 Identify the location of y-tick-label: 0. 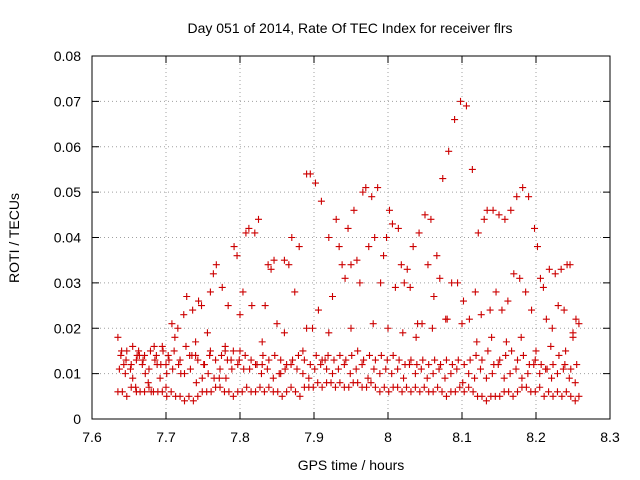
(77, 419).